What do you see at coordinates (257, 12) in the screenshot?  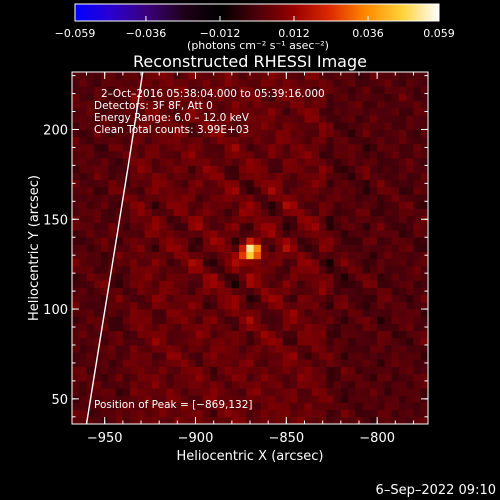 I see `colorbar-gradient` at bounding box center [257, 12].